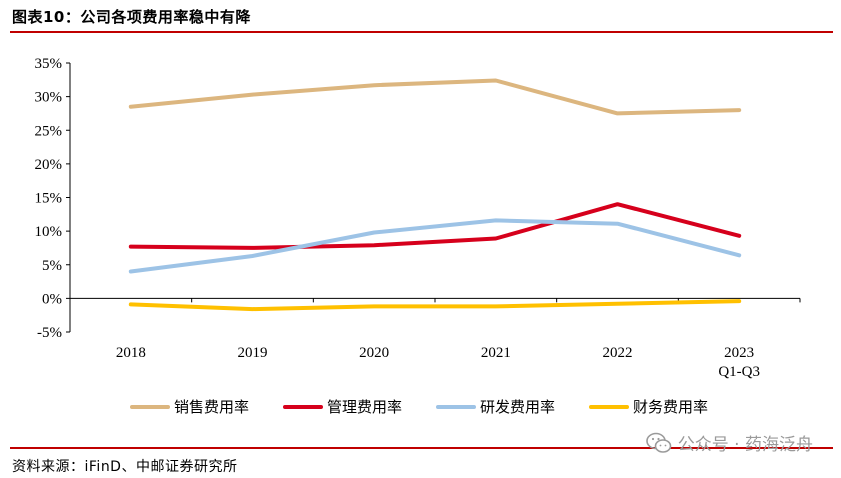 The image size is (841, 478). Describe the element at coordinates (49, 64) in the screenshot. I see `y-tick-label: 35%` at that location.